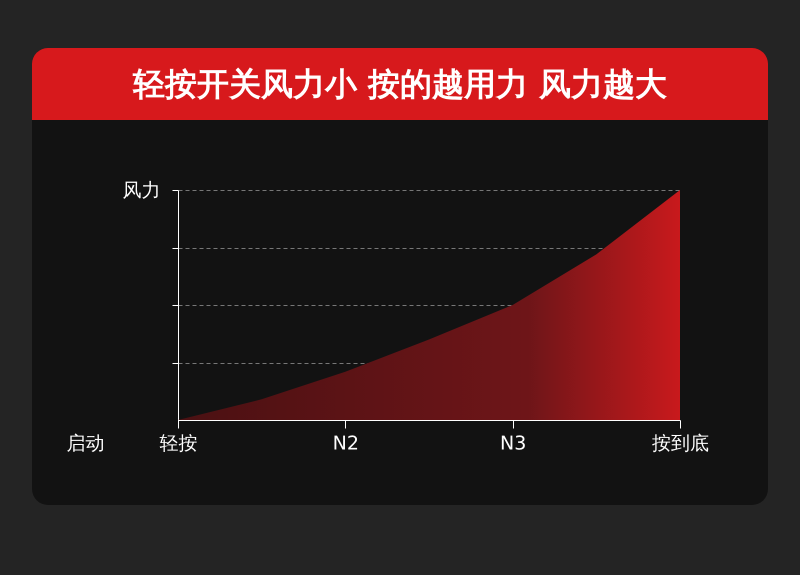 The height and width of the screenshot is (575, 800). I want to click on x-tick-label: 轻按, so click(179, 443).